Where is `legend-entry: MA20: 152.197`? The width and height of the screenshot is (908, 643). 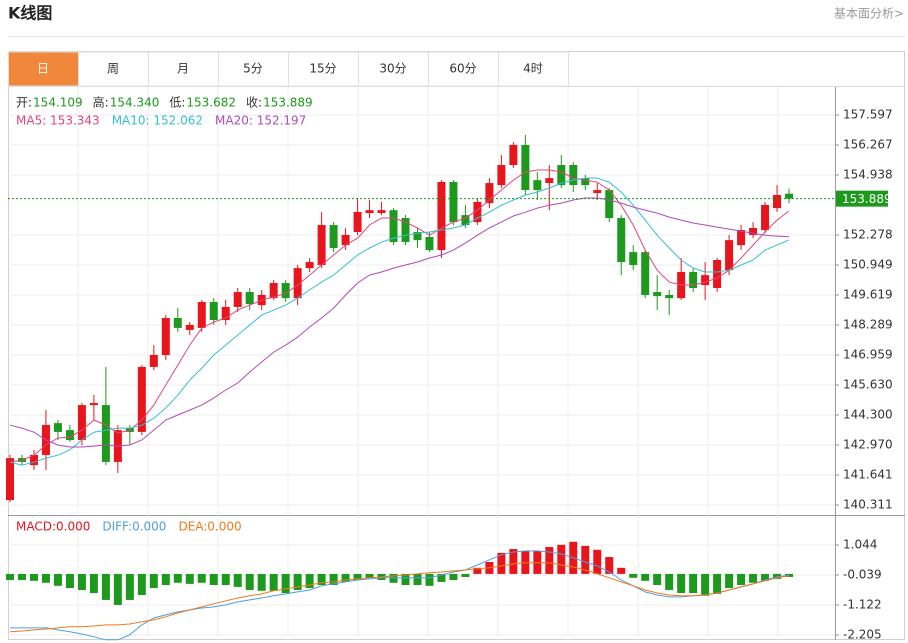
legend-entry: MA20: 152.197 is located at coordinates (260, 121).